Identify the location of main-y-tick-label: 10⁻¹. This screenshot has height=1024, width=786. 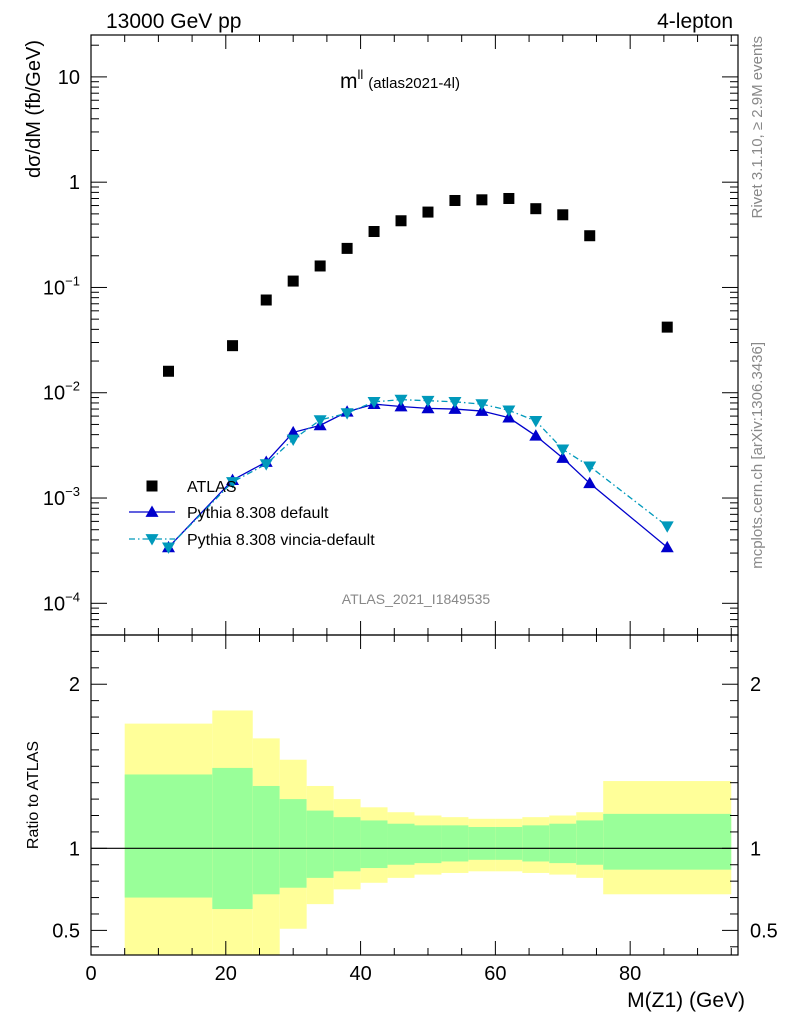
(61, 286).